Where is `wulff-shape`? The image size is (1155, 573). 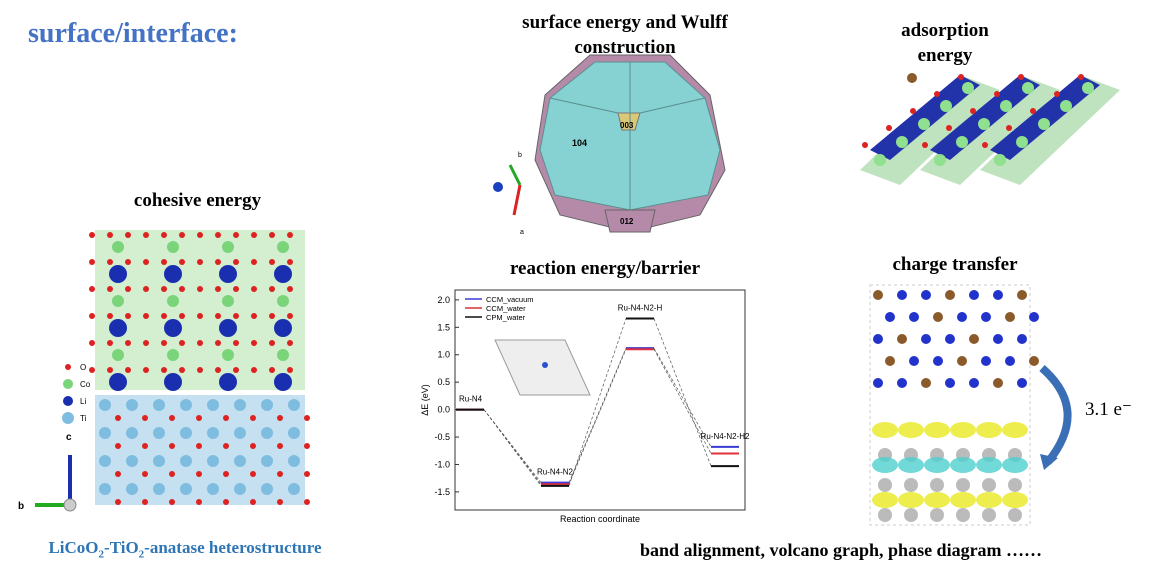
wulff-shape is located at coordinates (609, 143).